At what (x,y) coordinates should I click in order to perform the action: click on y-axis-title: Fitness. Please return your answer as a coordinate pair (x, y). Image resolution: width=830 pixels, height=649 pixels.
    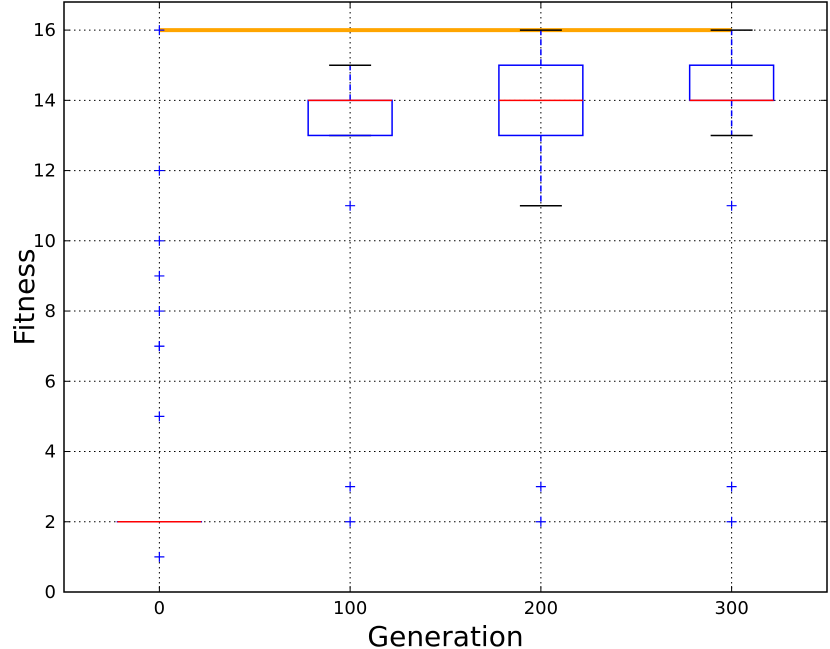
    Looking at the image, I should click on (24, 297).